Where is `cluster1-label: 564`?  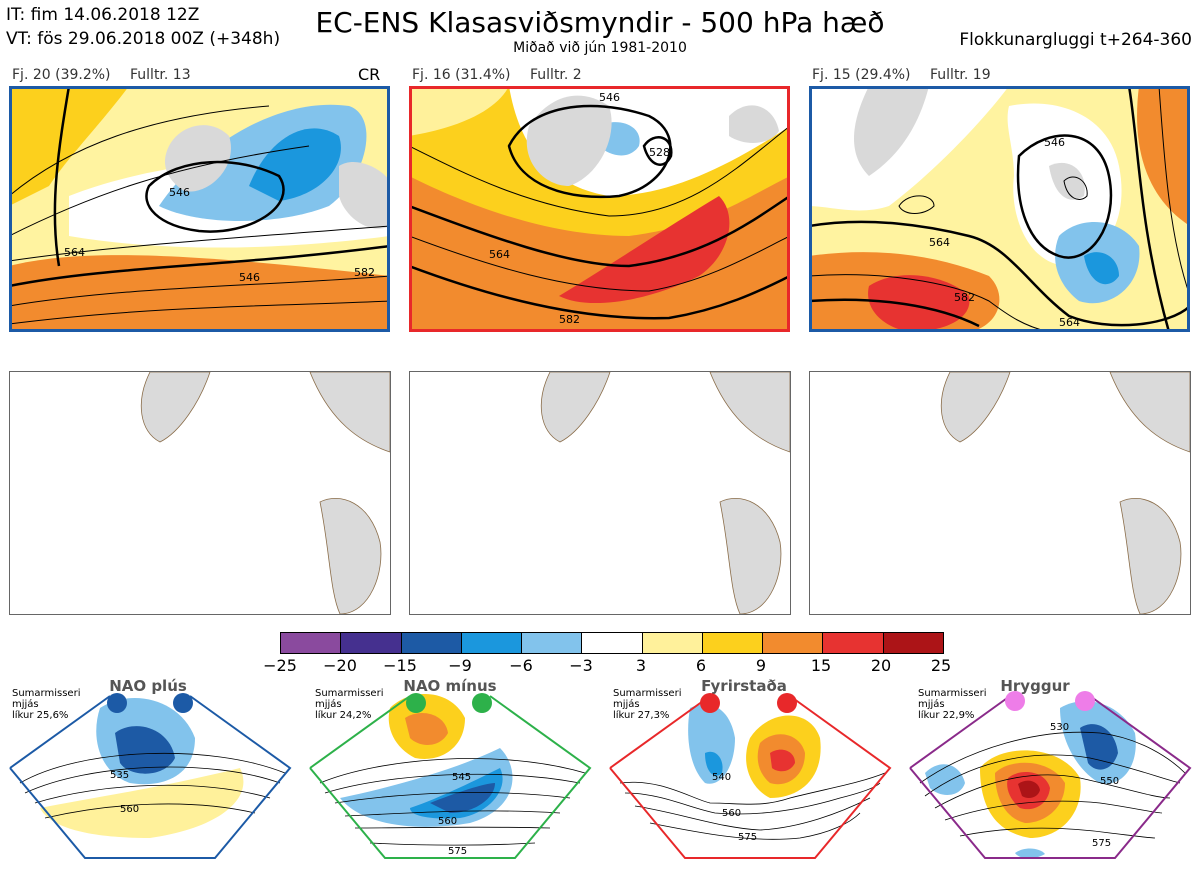
cluster1-label: 564 is located at coordinates (74, 252).